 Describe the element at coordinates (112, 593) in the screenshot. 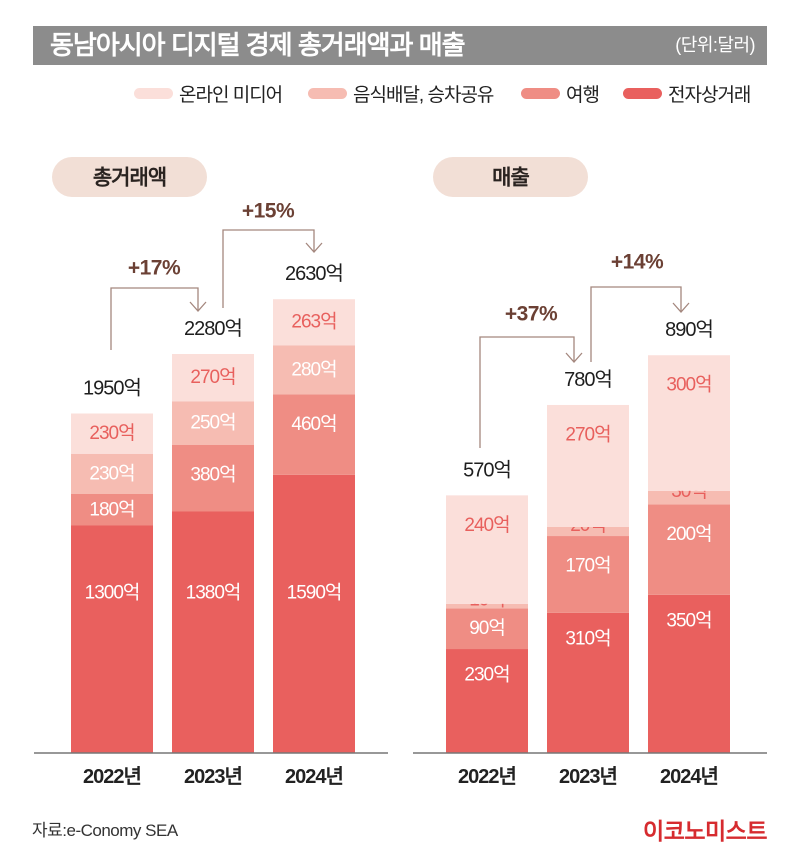

I see `data-label: 1300억` at that location.